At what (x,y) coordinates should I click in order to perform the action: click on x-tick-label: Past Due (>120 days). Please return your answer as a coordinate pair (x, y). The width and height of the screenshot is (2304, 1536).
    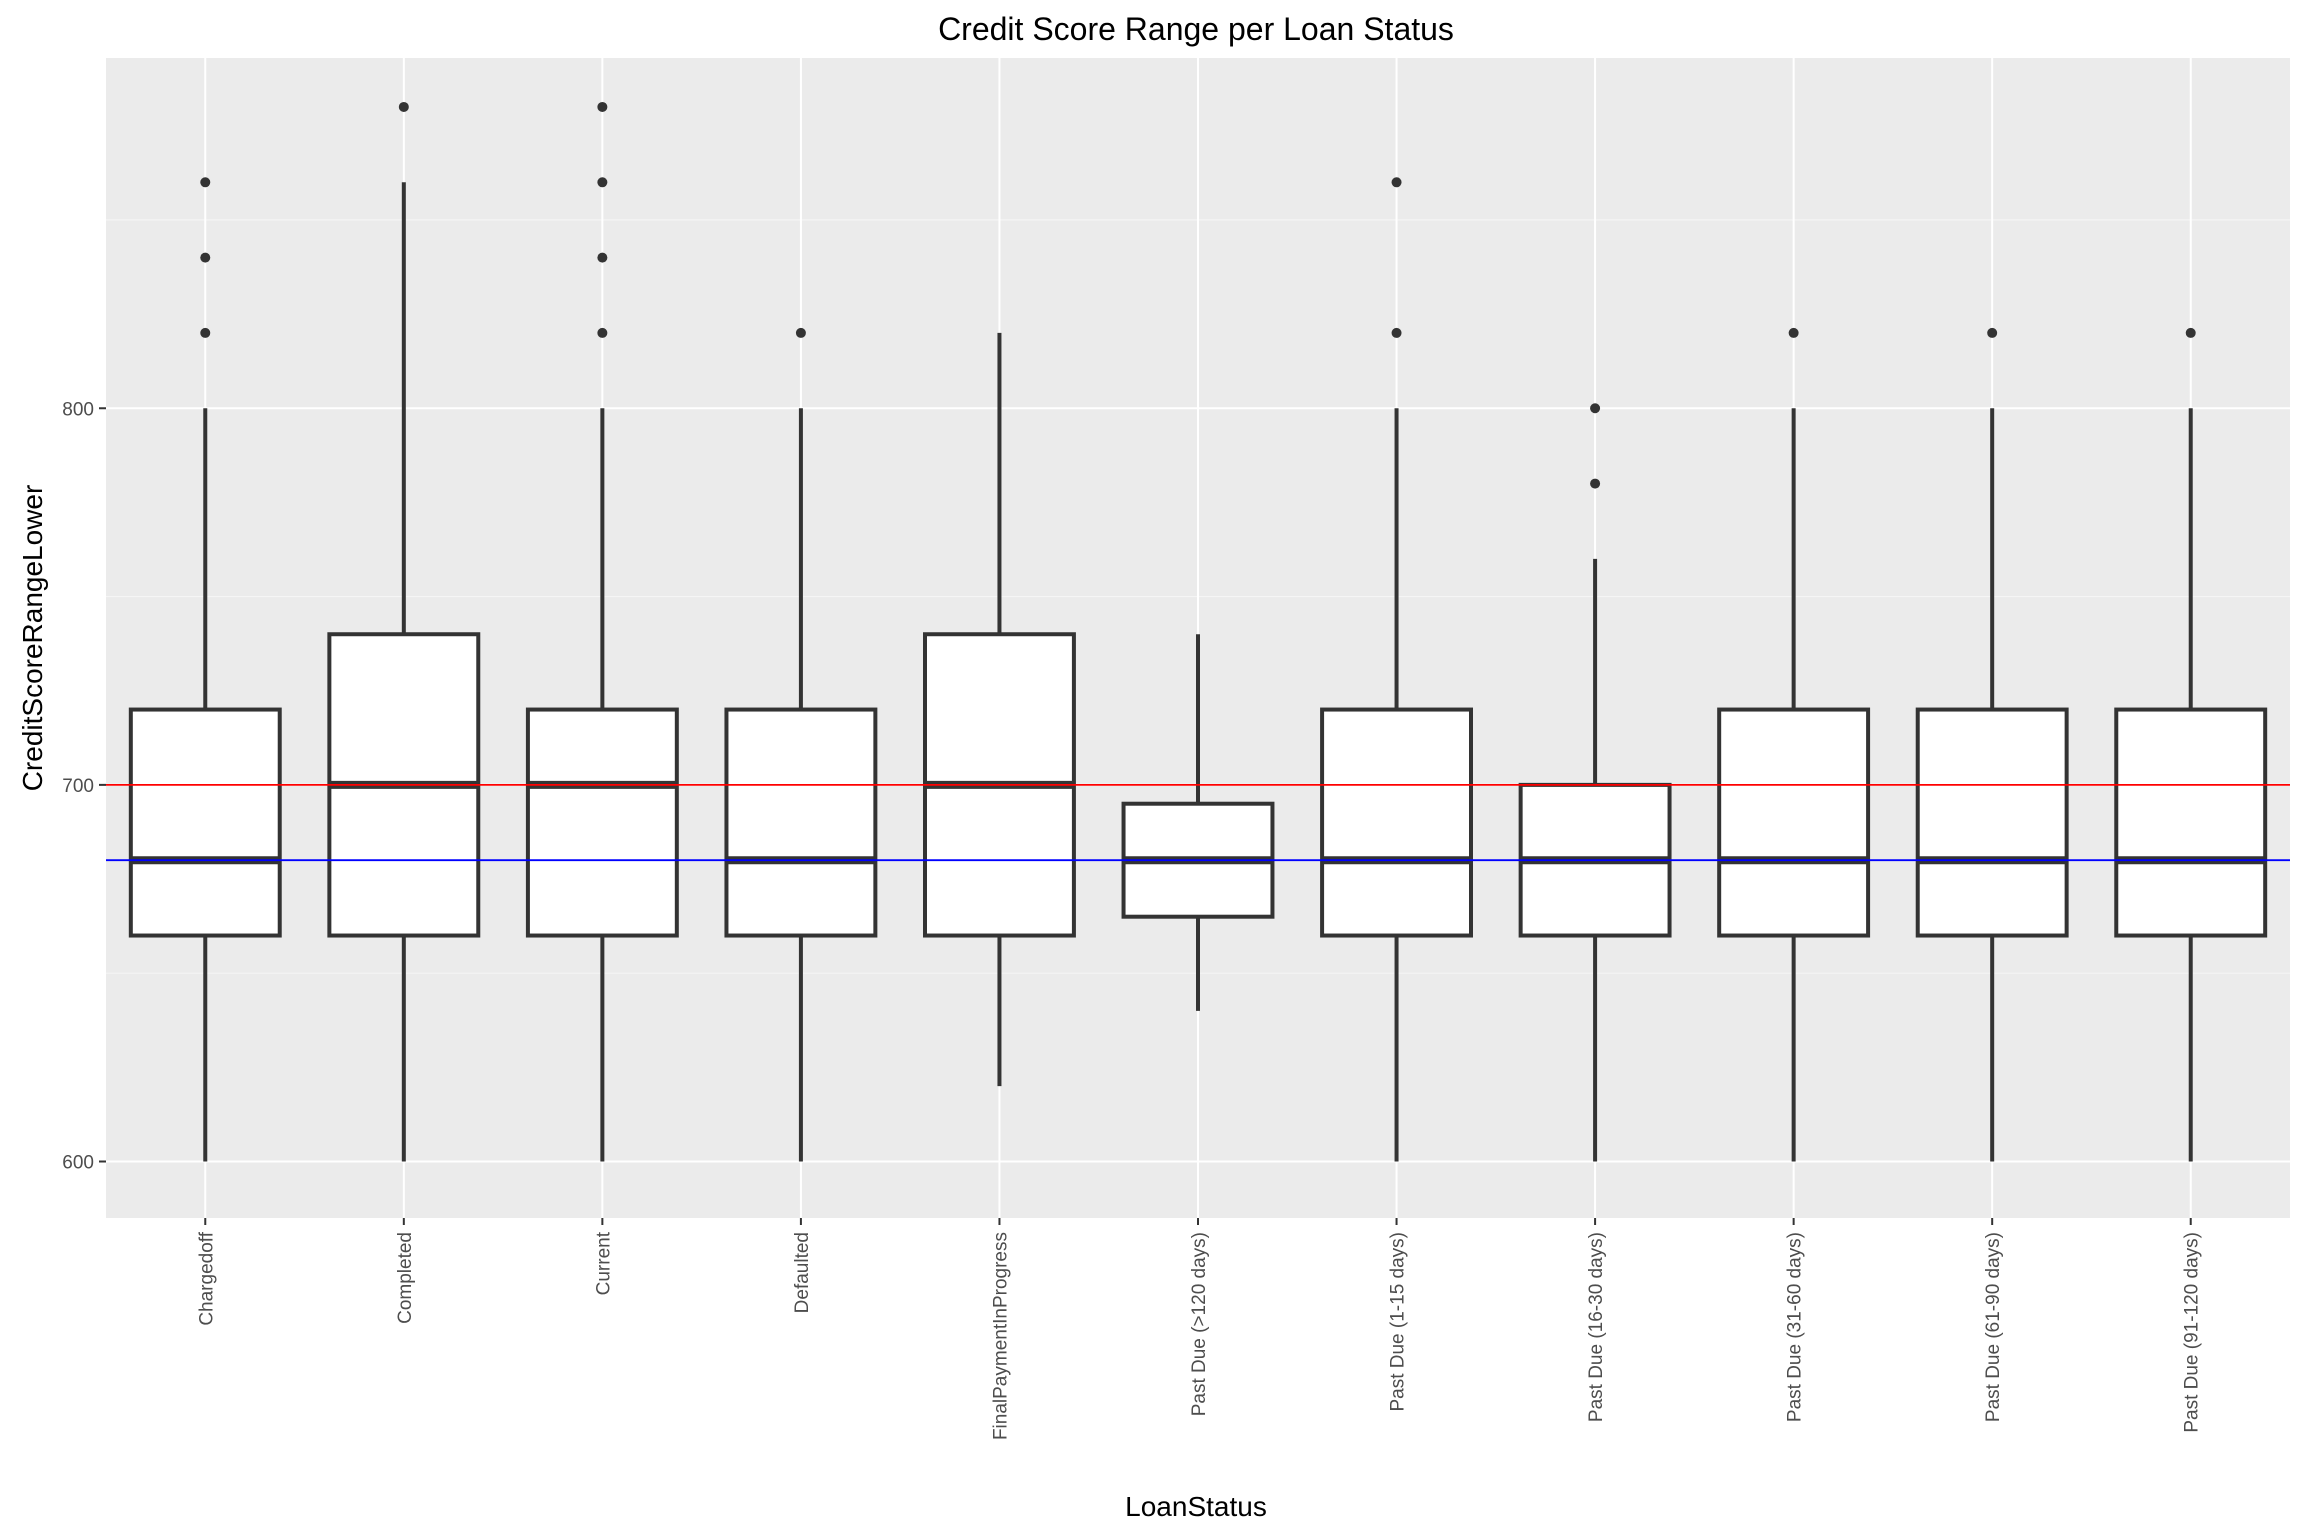
    Looking at the image, I should click on (1199, 1324).